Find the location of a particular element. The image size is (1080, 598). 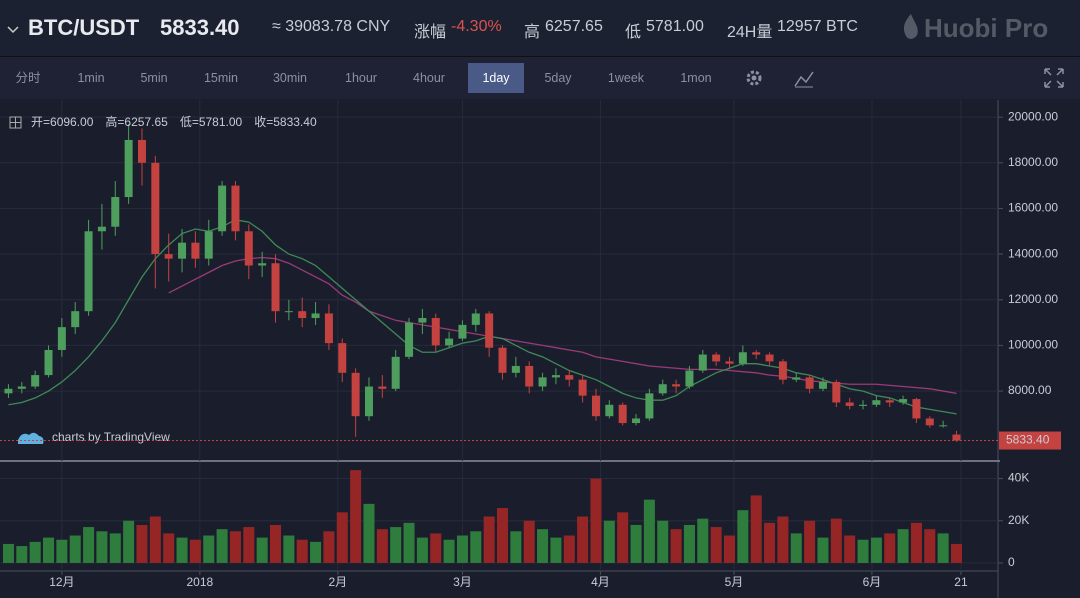

change-label: 涨幅 is located at coordinates (430, 32).